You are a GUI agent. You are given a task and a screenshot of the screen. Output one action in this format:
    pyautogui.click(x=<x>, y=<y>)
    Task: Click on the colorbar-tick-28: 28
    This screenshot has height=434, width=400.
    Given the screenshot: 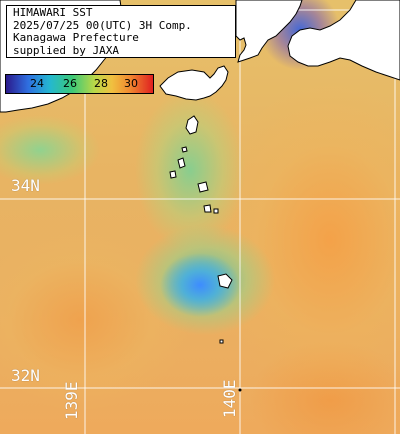 What is the action you would take?
    pyautogui.click(x=101, y=83)
    